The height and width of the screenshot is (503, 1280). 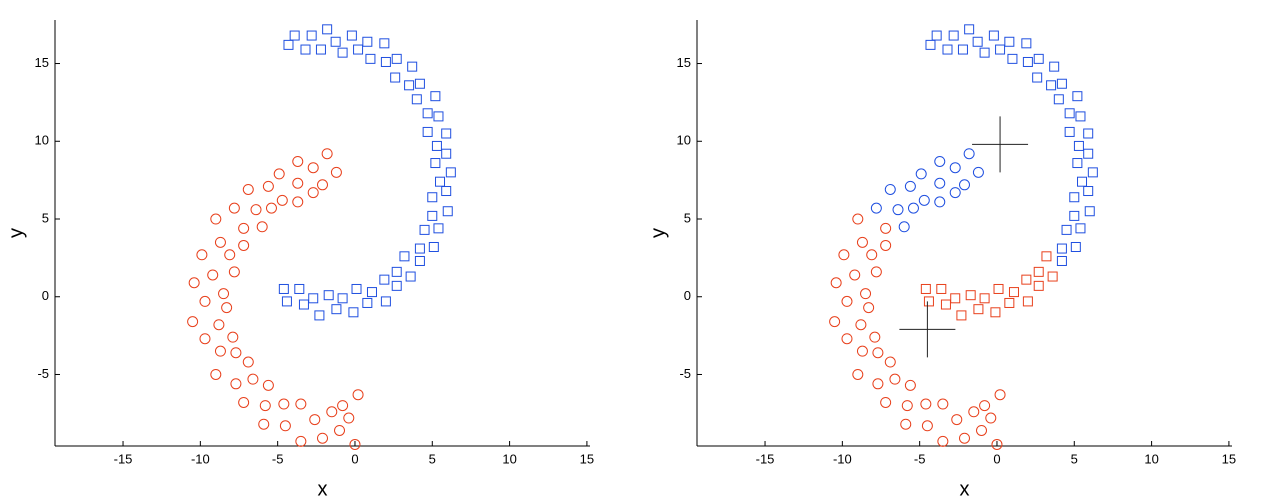 What do you see at coordinates (16, 233) in the screenshot?
I see `y-axis-label: y` at bounding box center [16, 233].